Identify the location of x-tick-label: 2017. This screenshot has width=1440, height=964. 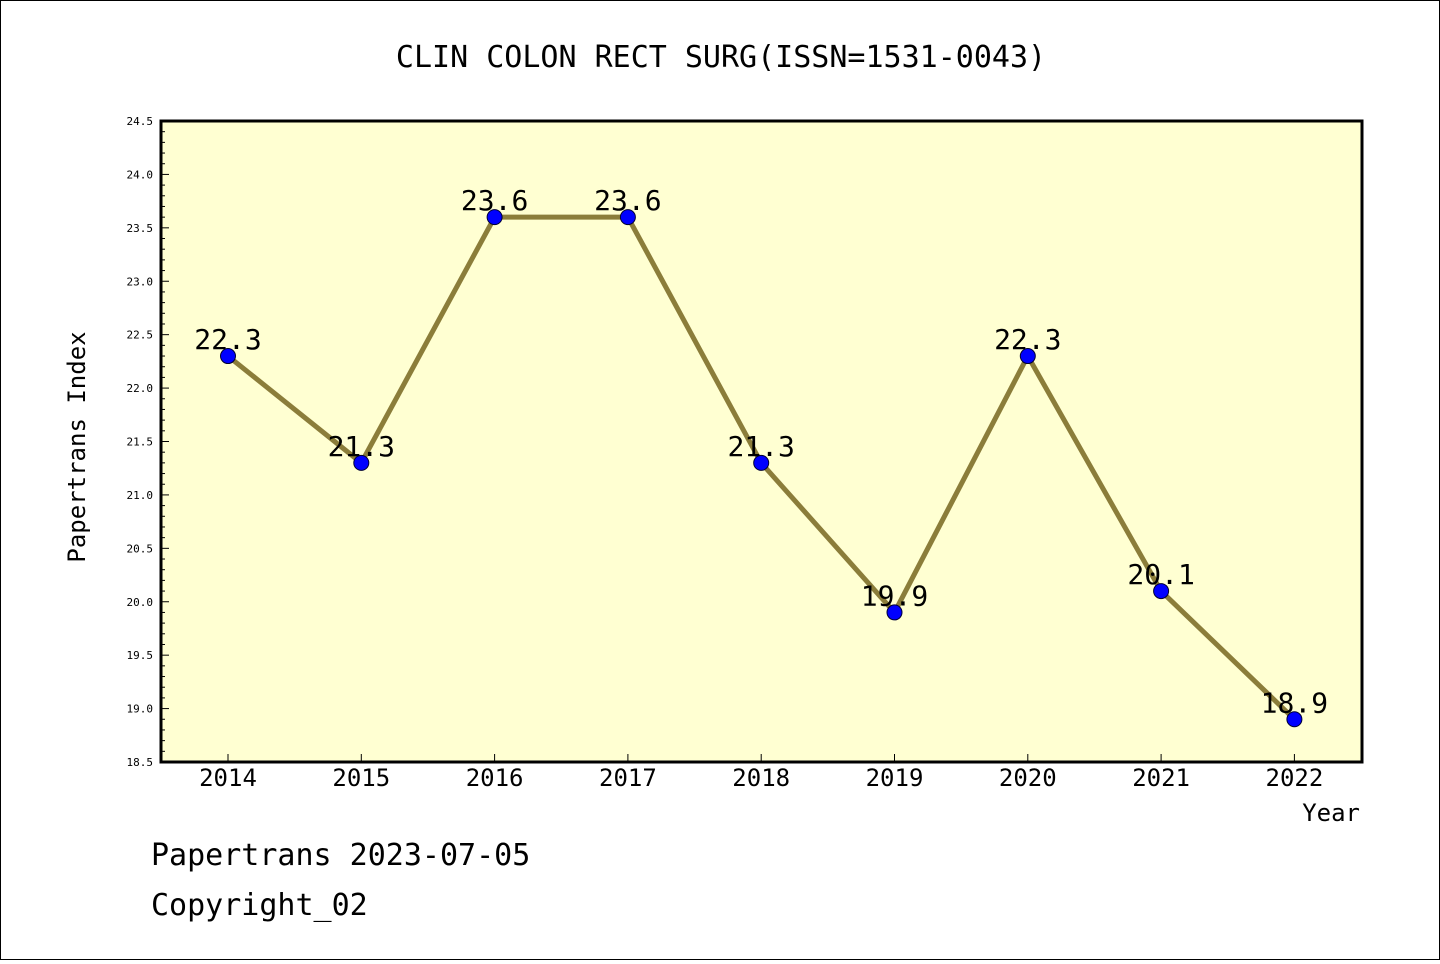
(628, 778).